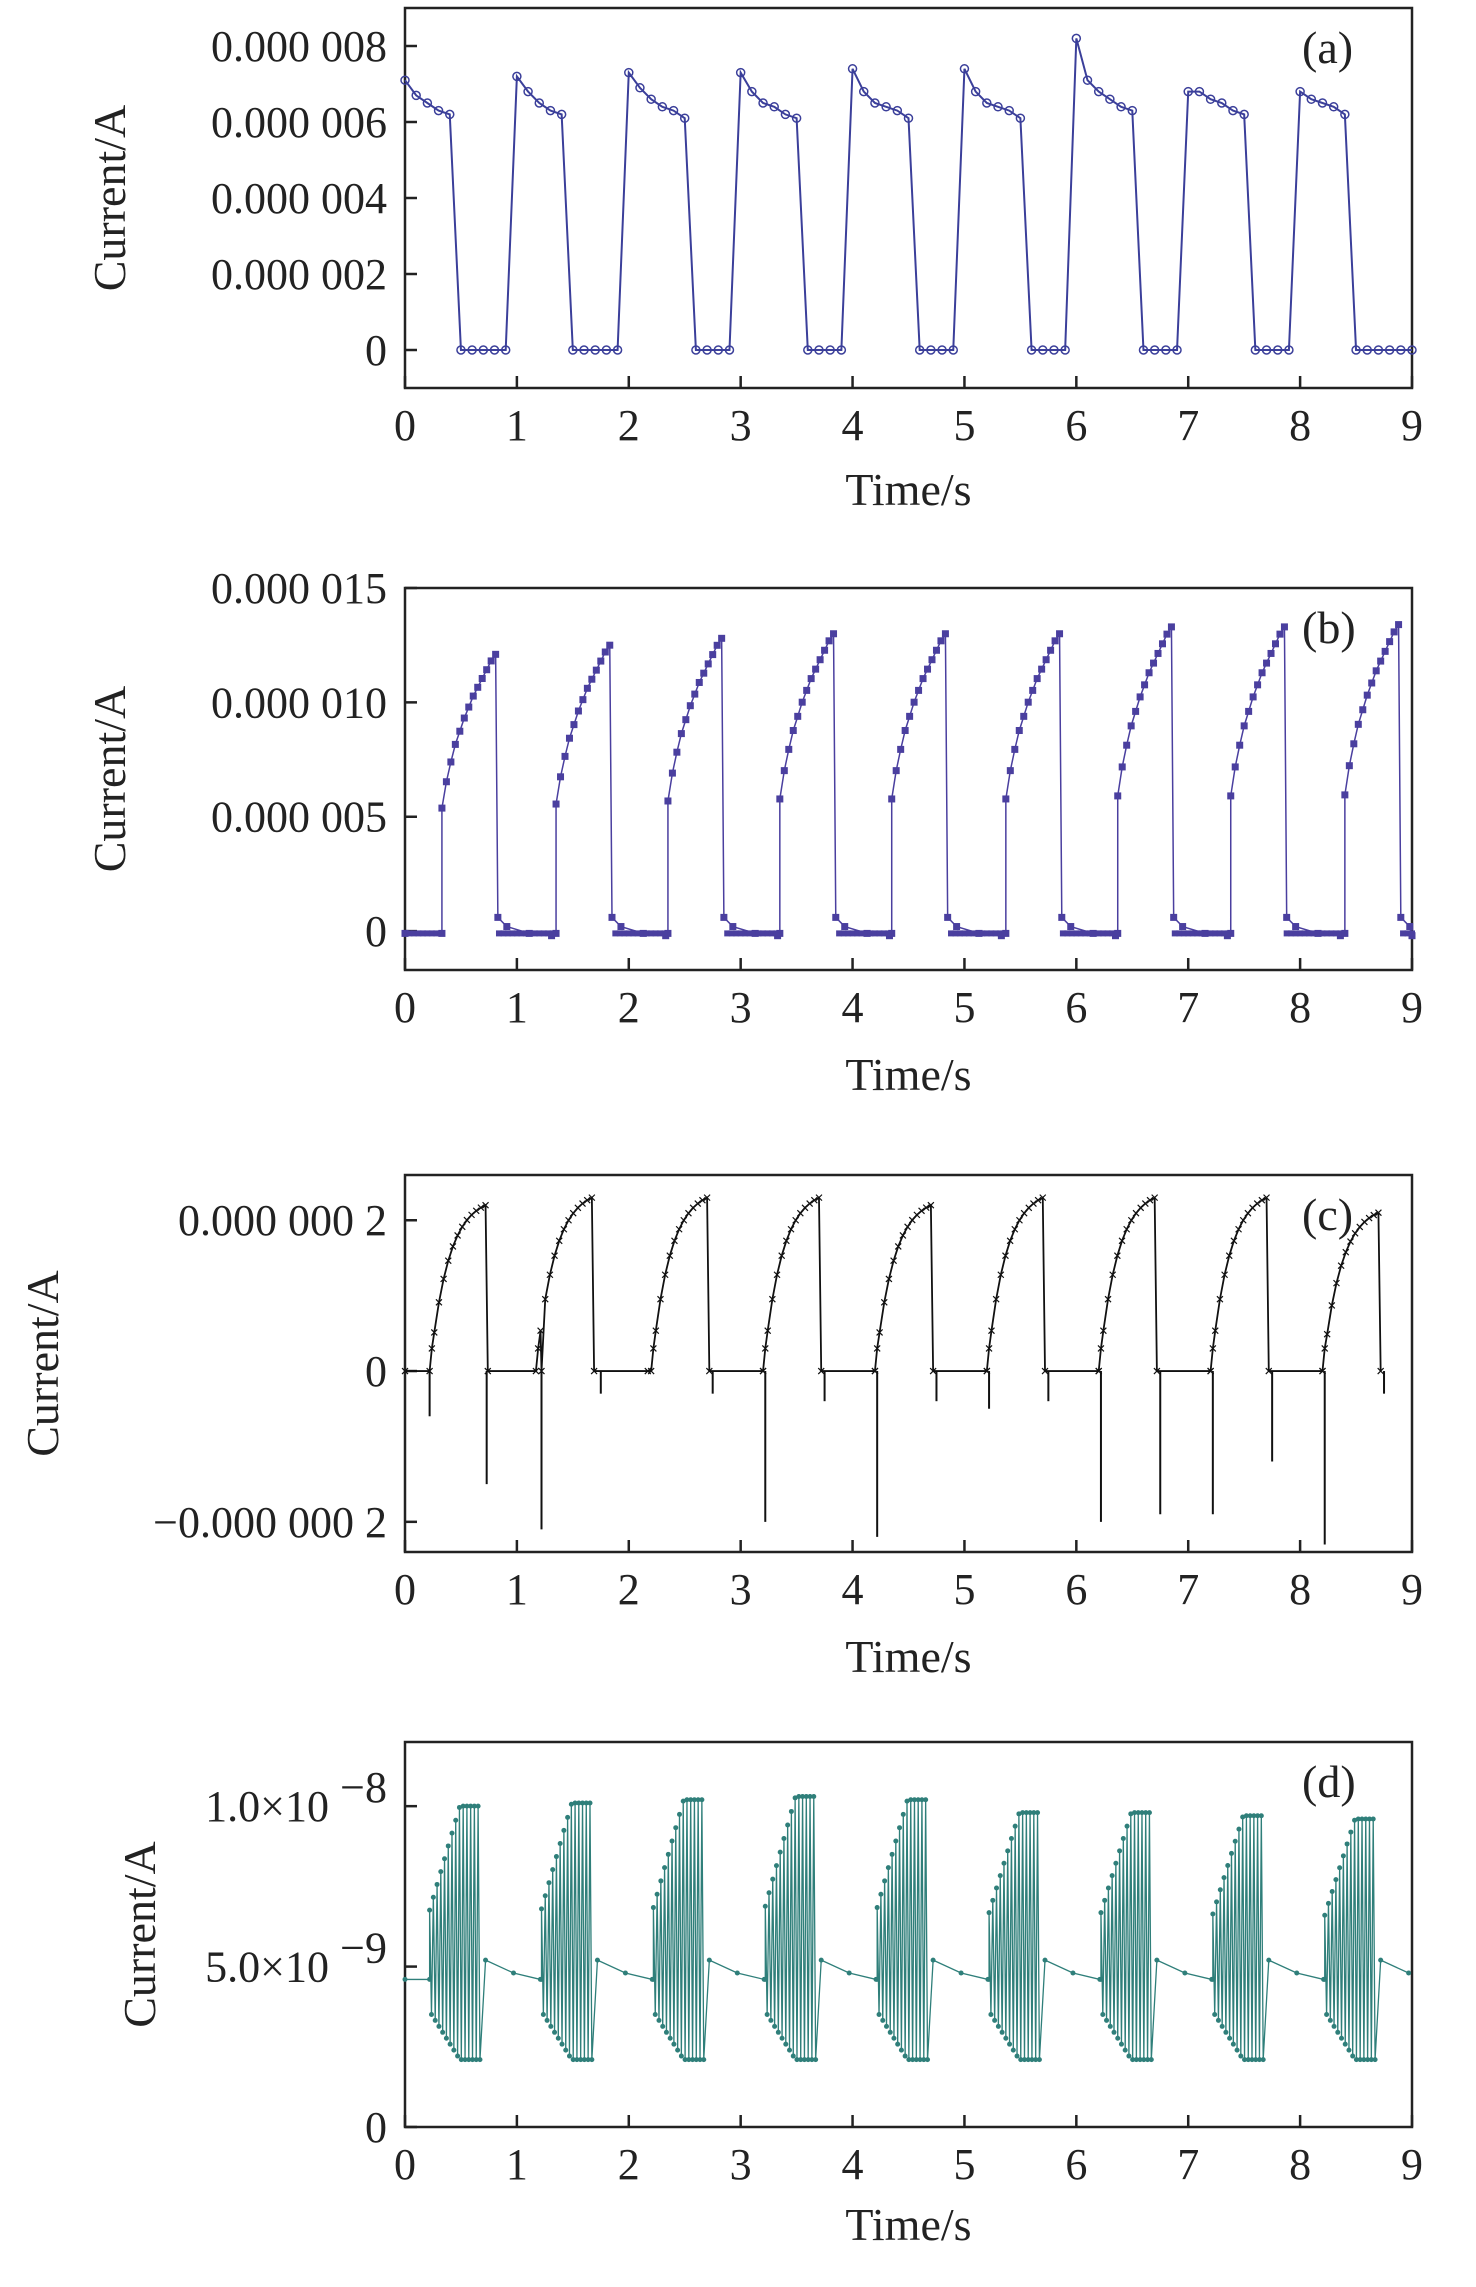  What do you see at coordinates (299, 198) in the screenshot?
I see `y-tick-label: 0.000 004` at bounding box center [299, 198].